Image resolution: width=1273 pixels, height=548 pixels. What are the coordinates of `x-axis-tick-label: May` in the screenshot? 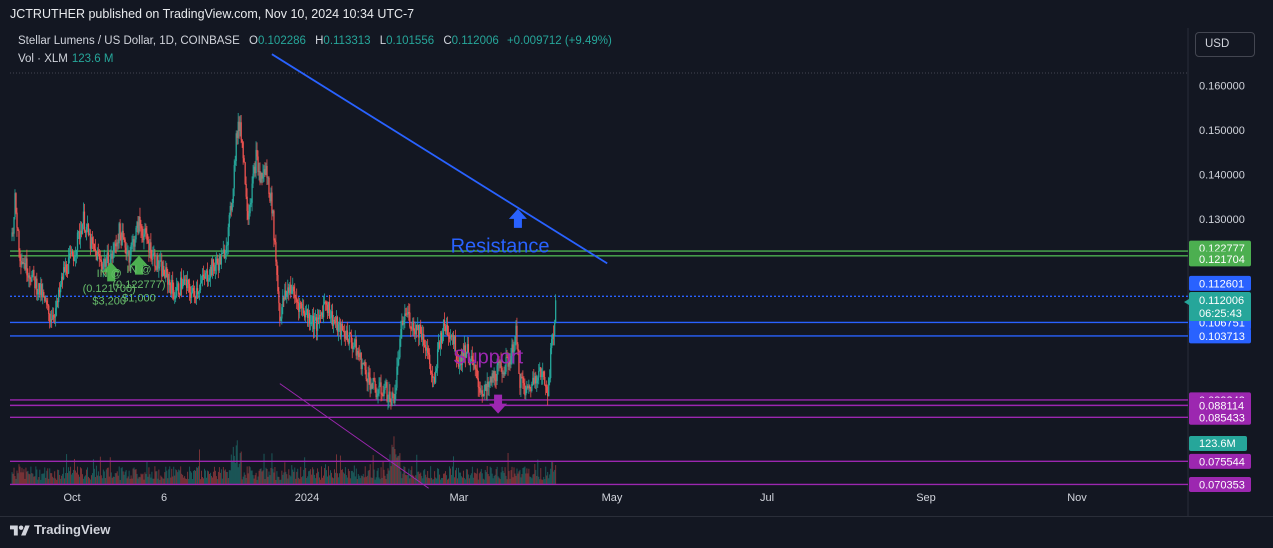 It's located at (612, 498).